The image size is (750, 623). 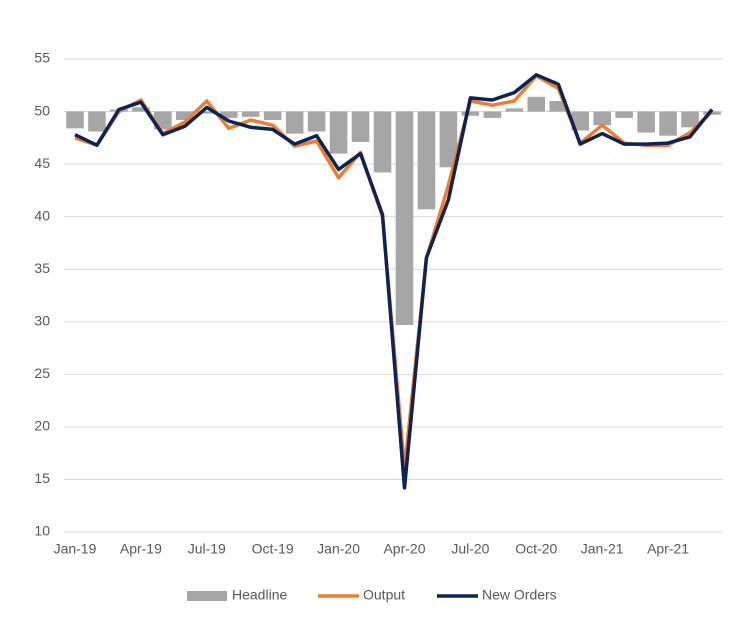 What do you see at coordinates (42, 110) in the screenshot?
I see `y-tick-label: 50` at bounding box center [42, 110].